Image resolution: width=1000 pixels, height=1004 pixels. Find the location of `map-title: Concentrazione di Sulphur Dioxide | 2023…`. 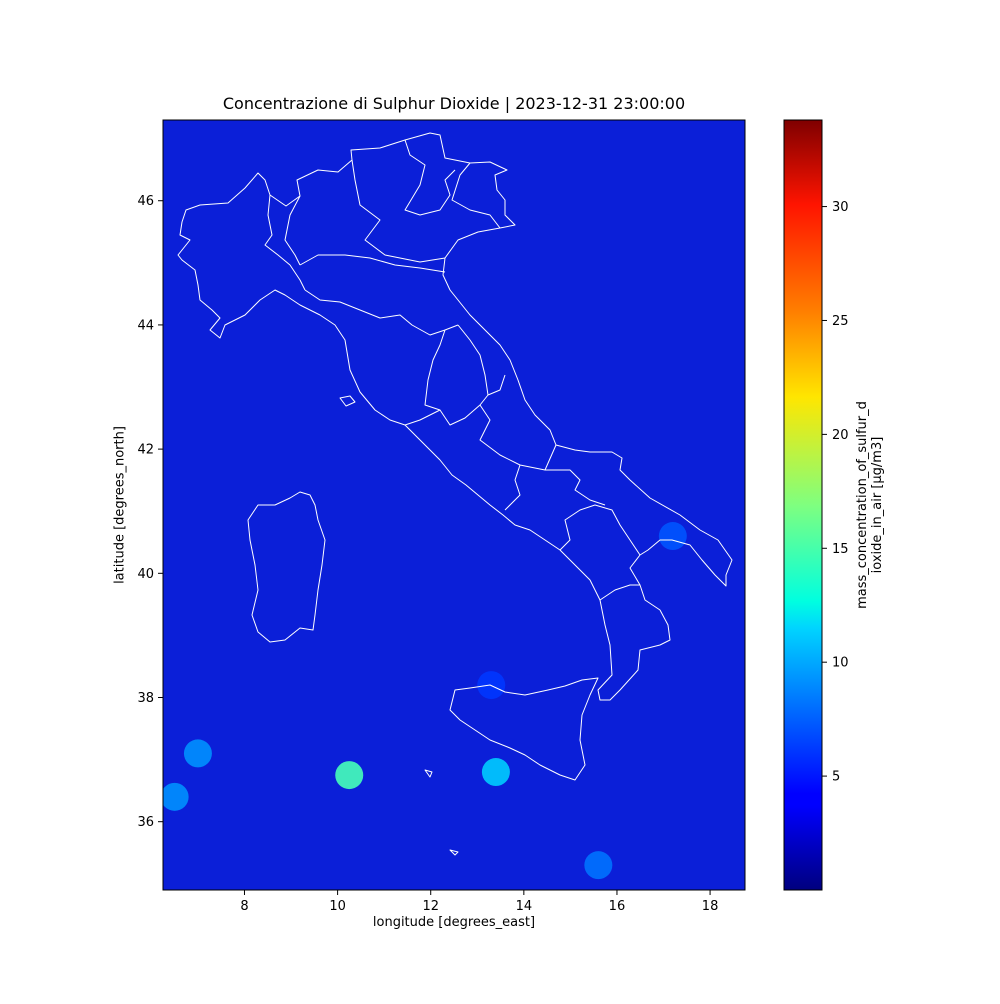

map-title: Concentrazione di Sulphur Dioxide | 2023… is located at coordinates (454, 103).